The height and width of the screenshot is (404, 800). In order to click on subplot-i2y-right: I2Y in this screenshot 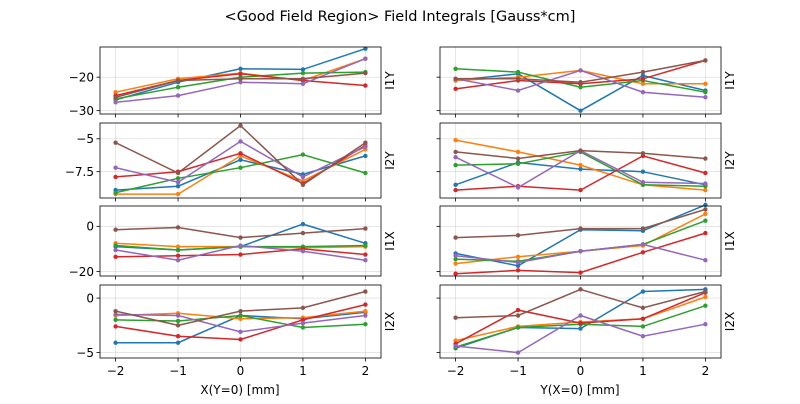, I will do `click(586, 162)`.